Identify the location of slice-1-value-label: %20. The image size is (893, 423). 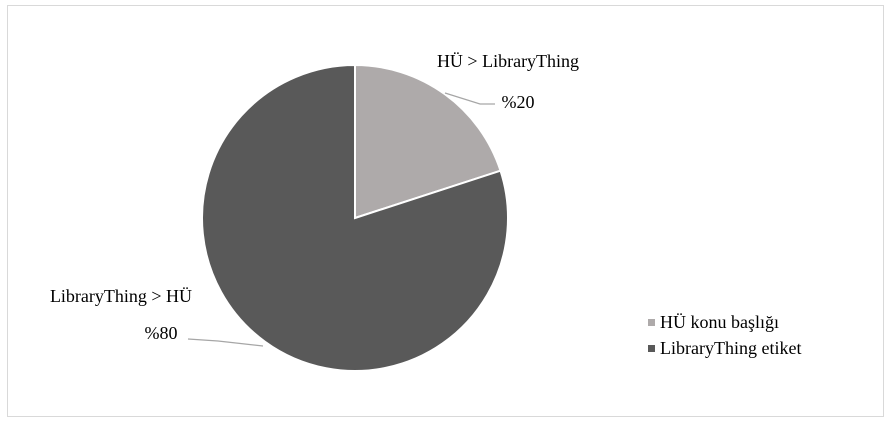
(518, 102).